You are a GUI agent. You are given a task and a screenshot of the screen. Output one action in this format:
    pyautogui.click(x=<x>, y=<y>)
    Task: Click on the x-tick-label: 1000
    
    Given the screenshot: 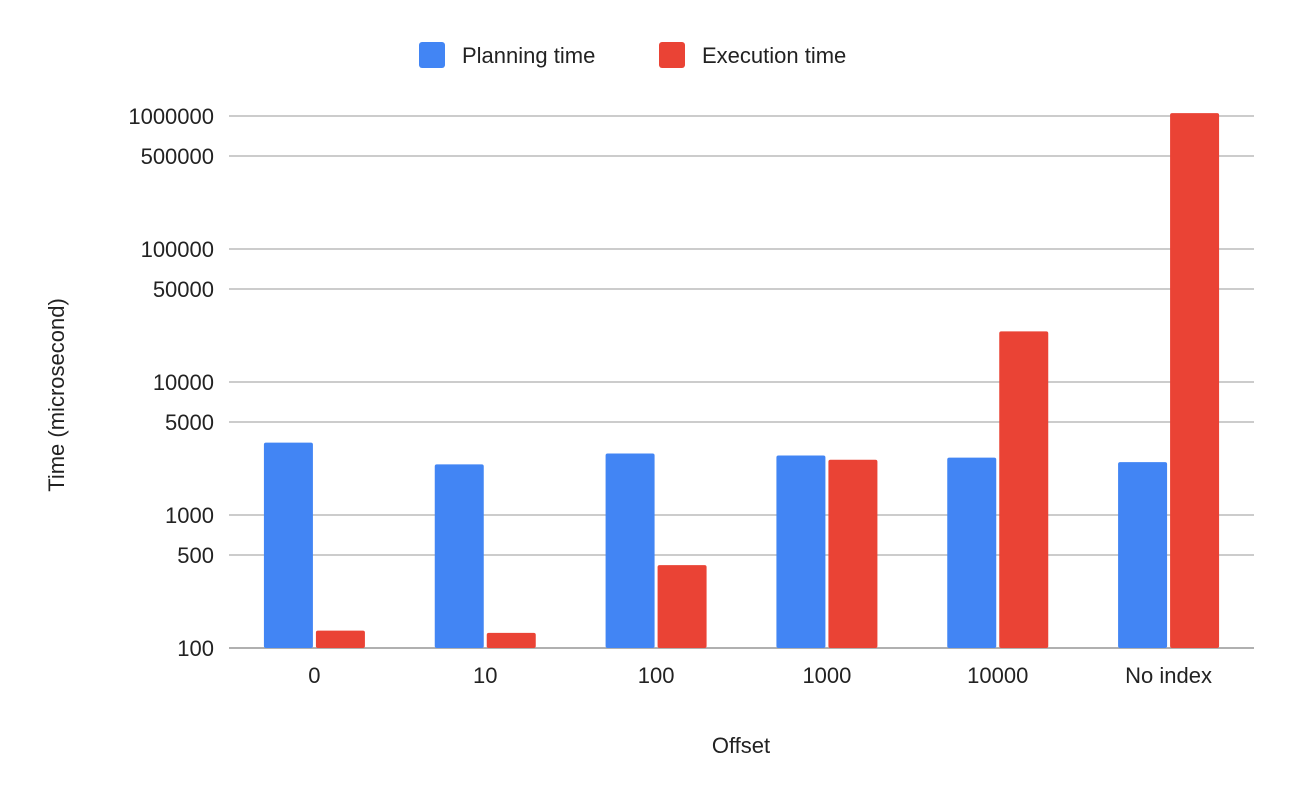 What is the action you would take?
    pyautogui.click(x=826, y=675)
    